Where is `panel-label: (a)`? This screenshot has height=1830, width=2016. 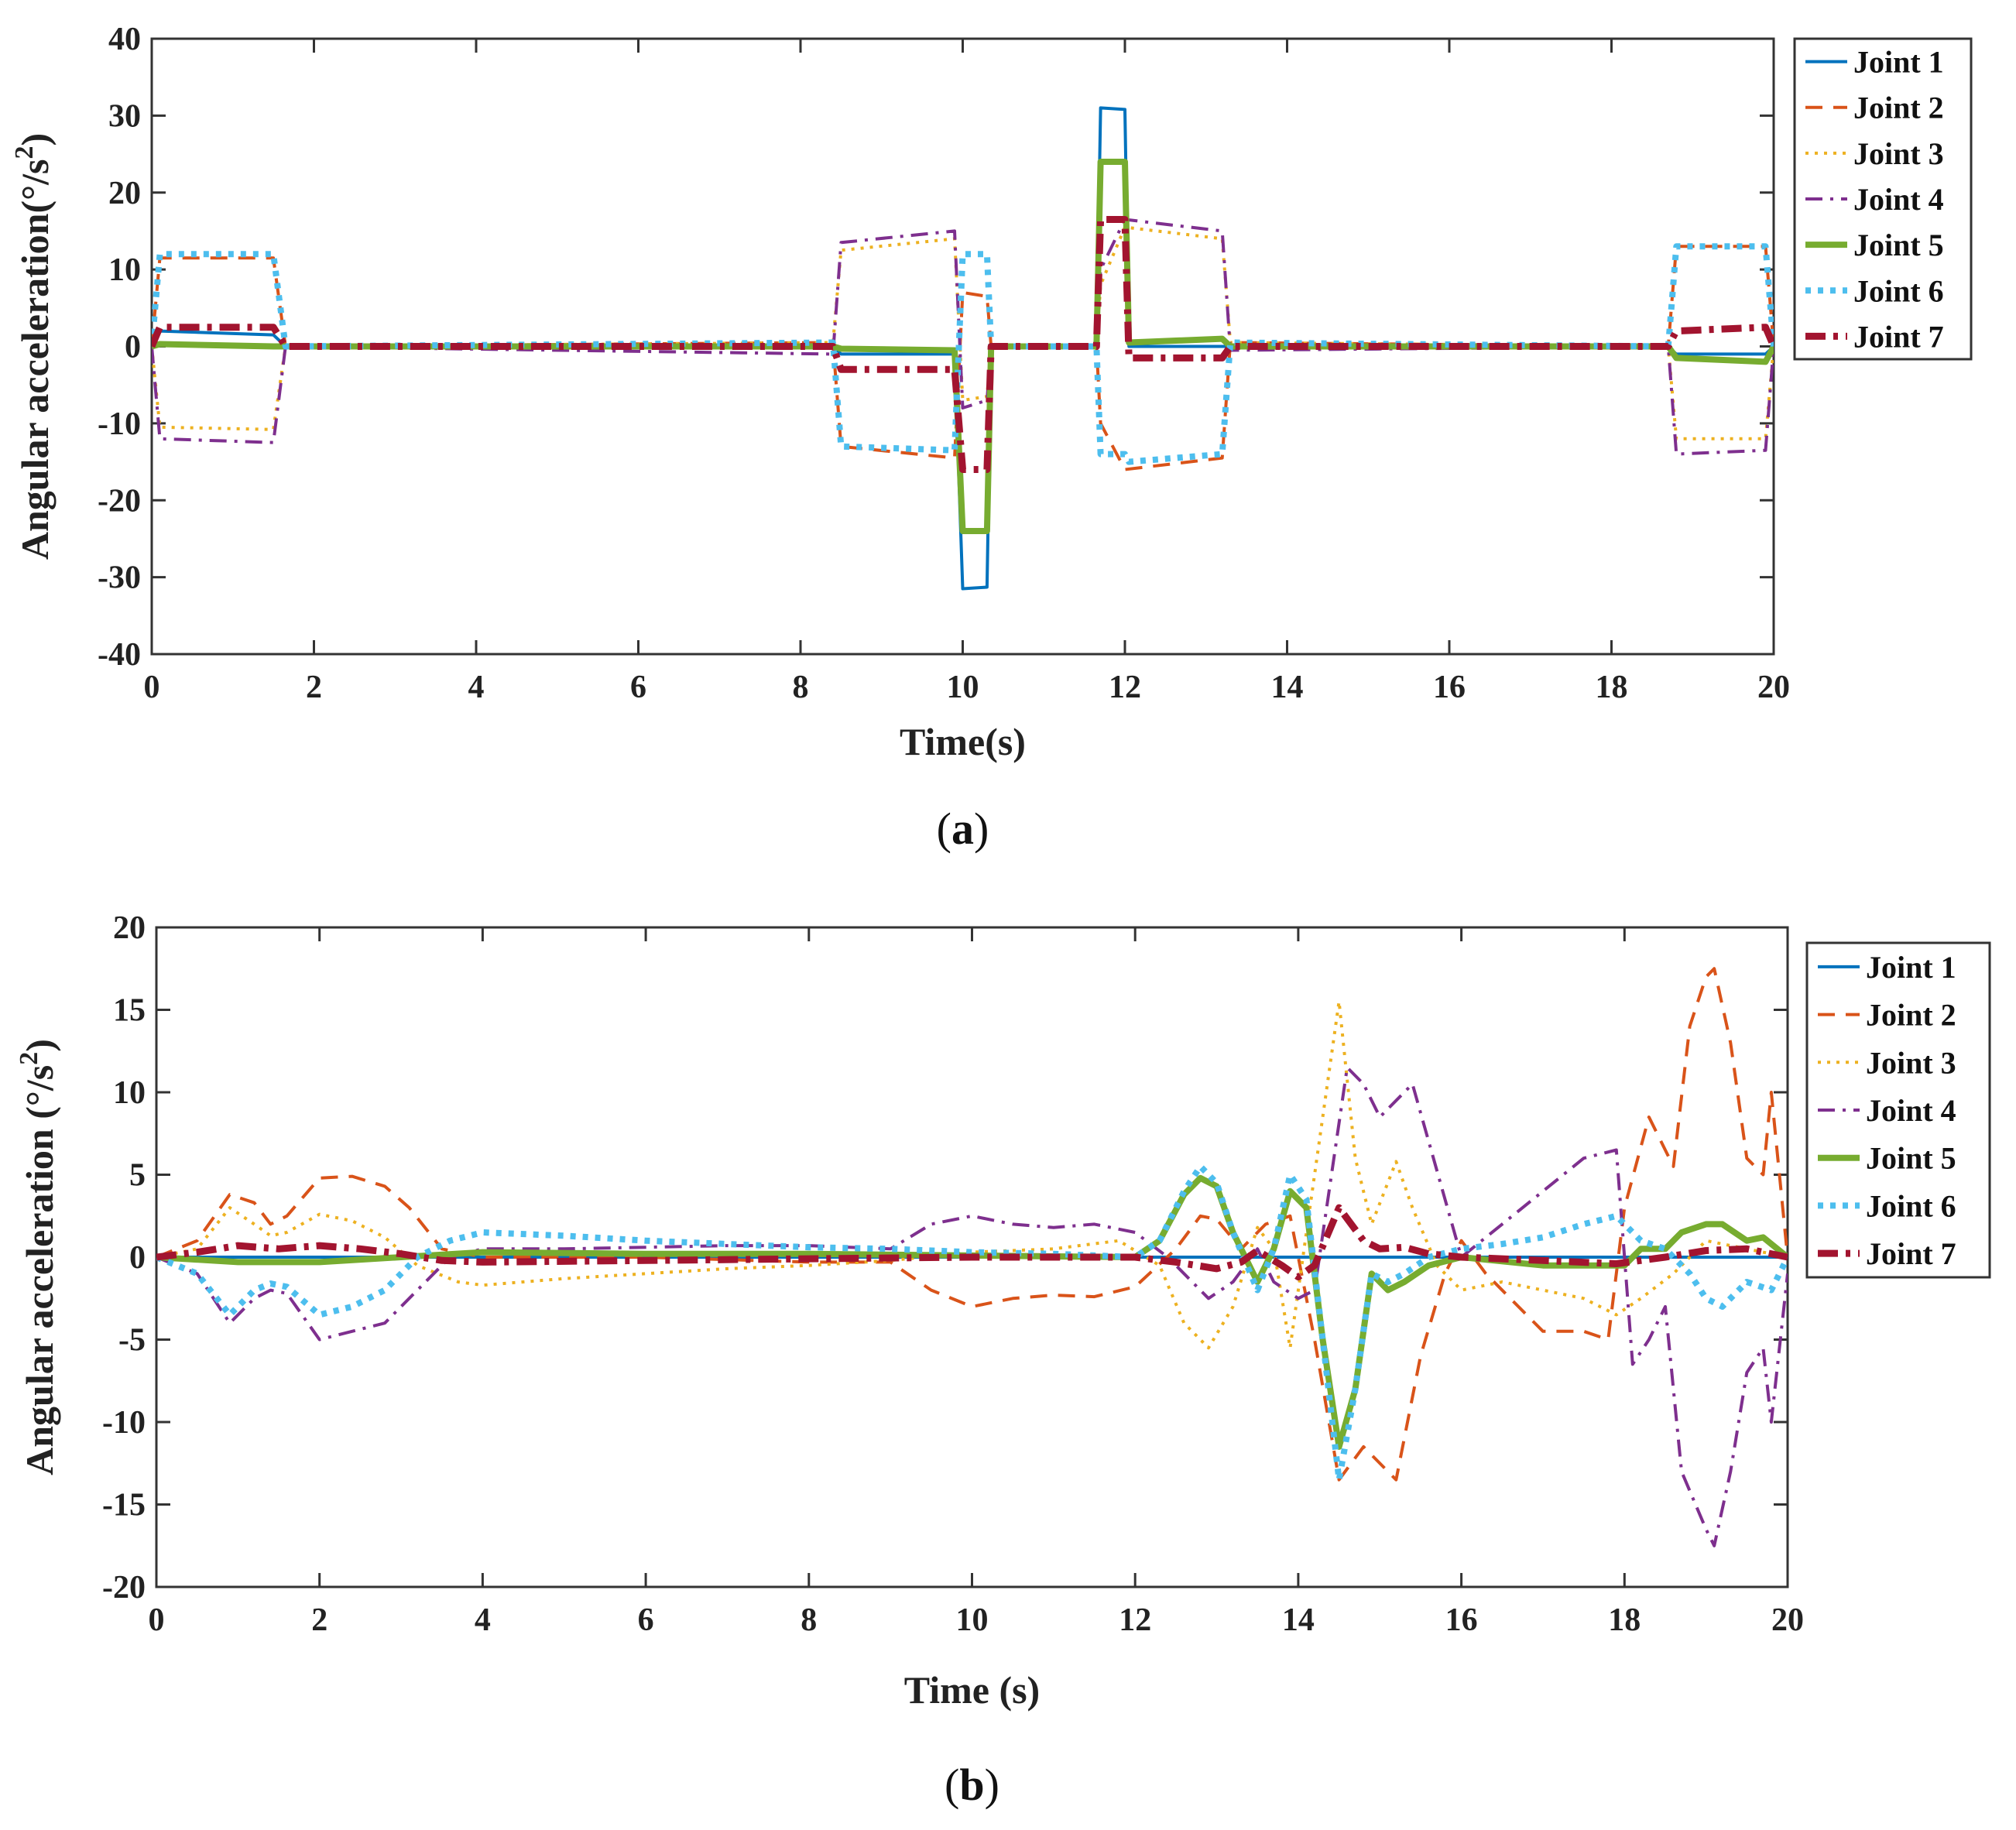
panel-label: (a) is located at coordinates (963, 829).